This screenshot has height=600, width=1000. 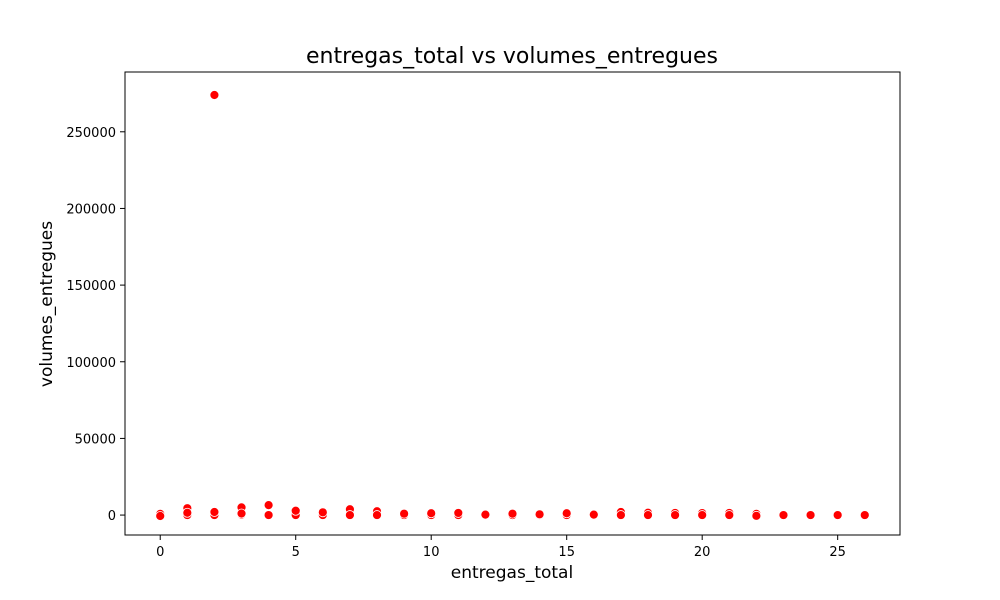 I want to click on x-tick-label: 25, so click(x=837, y=552).